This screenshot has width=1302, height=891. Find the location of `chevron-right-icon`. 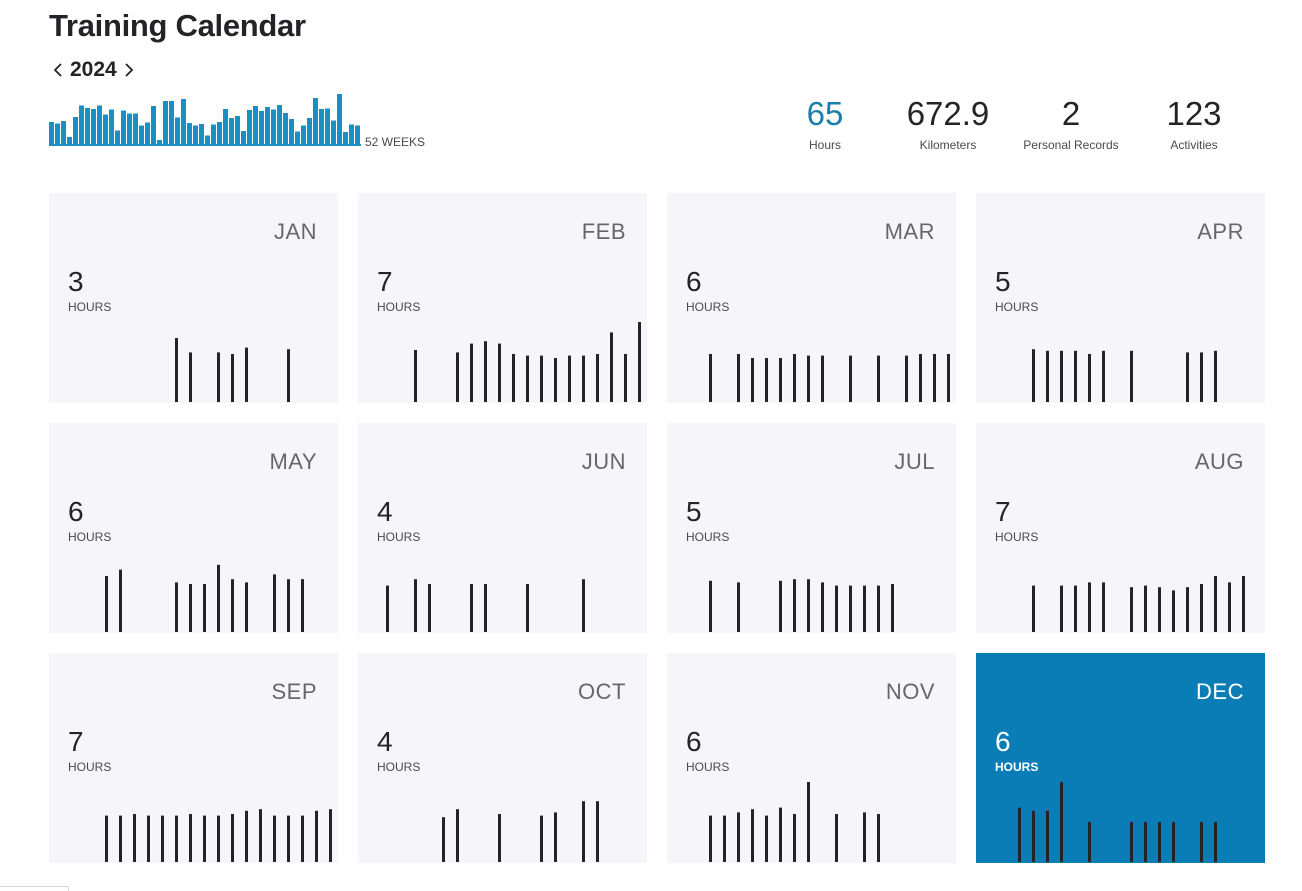

chevron-right-icon is located at coordinates (129, 70).